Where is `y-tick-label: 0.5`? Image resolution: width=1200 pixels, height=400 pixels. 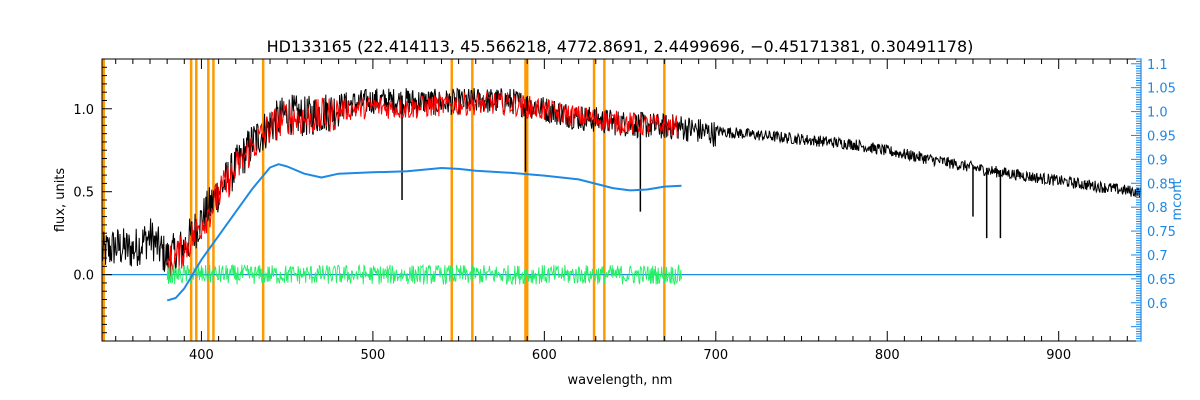
y-tick-label: 0.5 is located at coordinates (83, 193).